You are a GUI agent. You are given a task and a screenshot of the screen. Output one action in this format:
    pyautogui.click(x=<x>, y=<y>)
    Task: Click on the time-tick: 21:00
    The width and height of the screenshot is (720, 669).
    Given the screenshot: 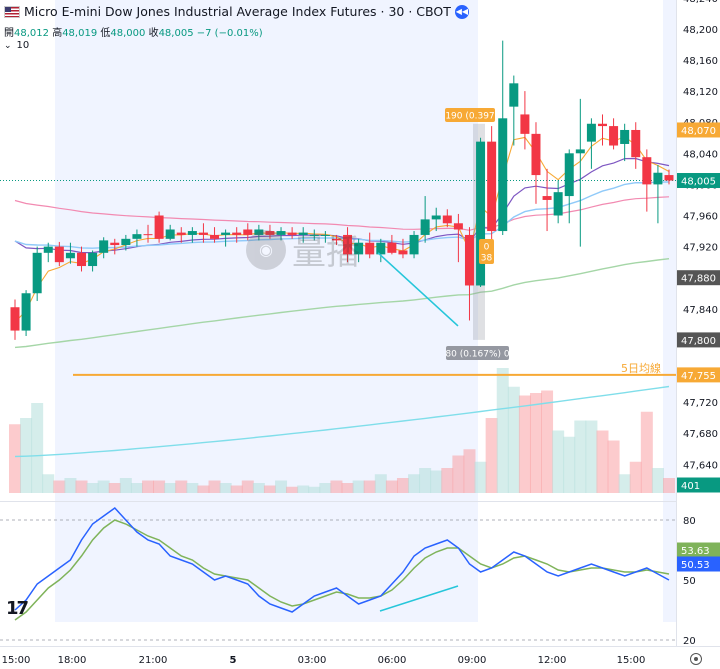 What is the action you would take?
    pyautogui.click(x=153, y=660)
    